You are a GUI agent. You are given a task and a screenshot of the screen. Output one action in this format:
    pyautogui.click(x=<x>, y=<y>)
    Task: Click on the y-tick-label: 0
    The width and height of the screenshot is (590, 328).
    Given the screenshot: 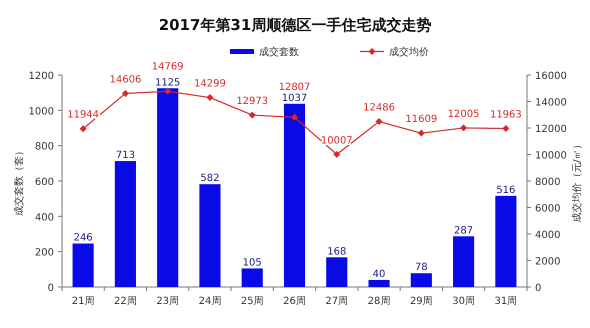 What is the action you would take?
    pyautogui.click(x=51, y=288)
    